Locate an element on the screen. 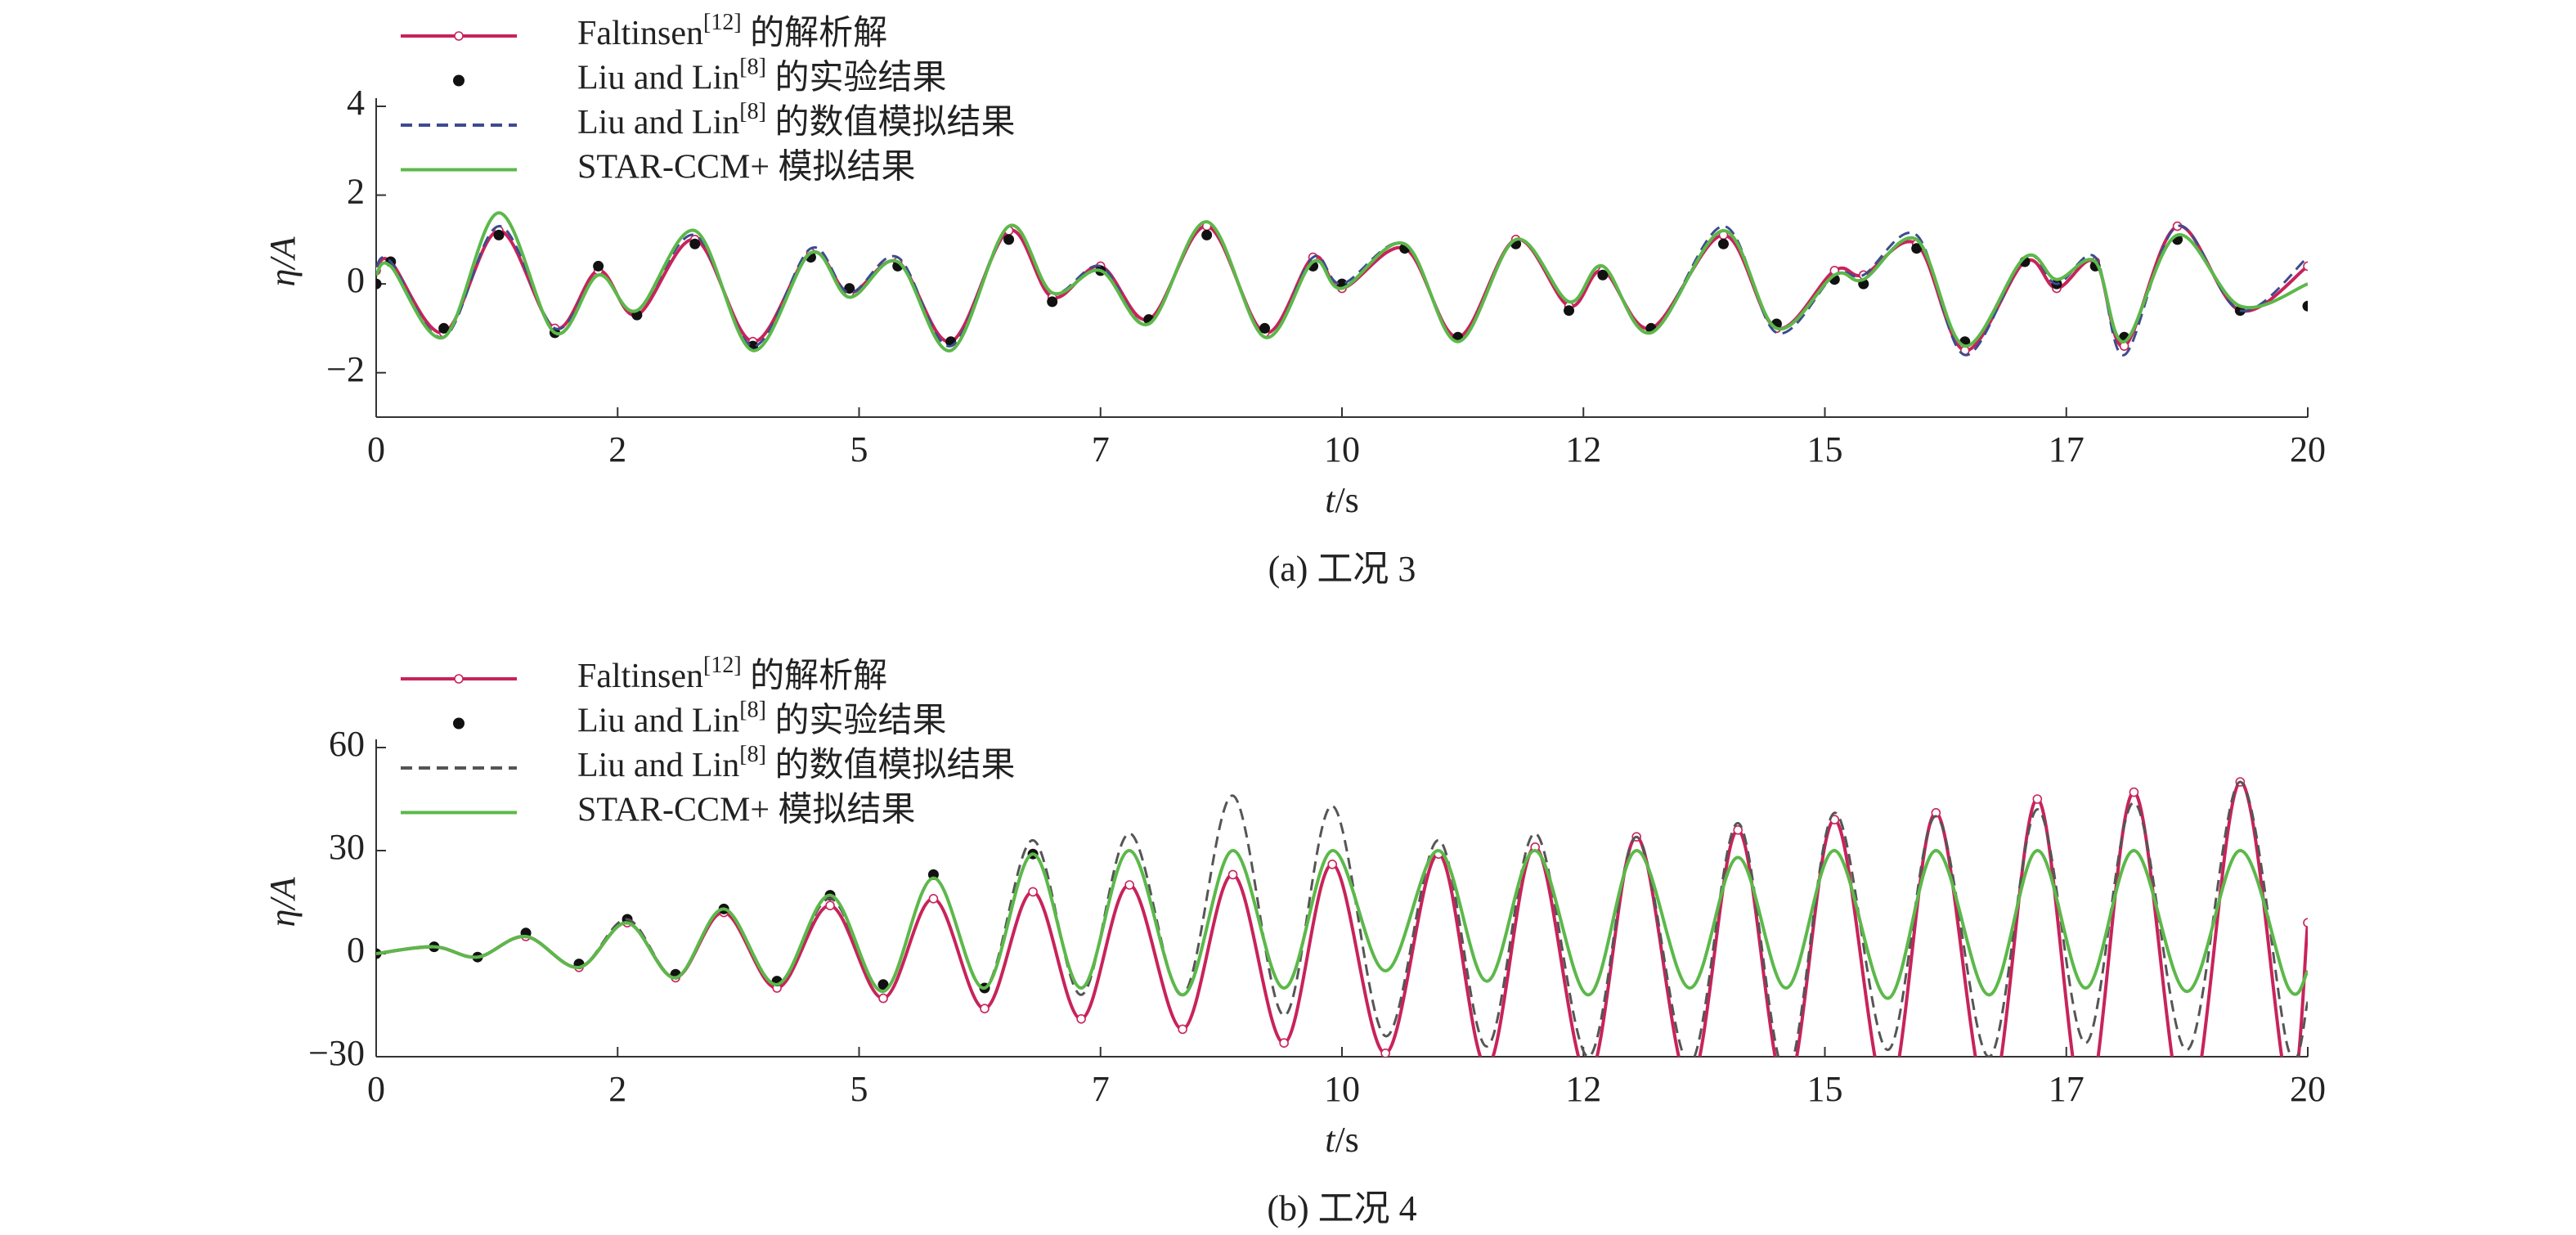 The width and height of the screenshot is (2576, 1235). y-tick-label: −2 is located at coordinates (345, 369).